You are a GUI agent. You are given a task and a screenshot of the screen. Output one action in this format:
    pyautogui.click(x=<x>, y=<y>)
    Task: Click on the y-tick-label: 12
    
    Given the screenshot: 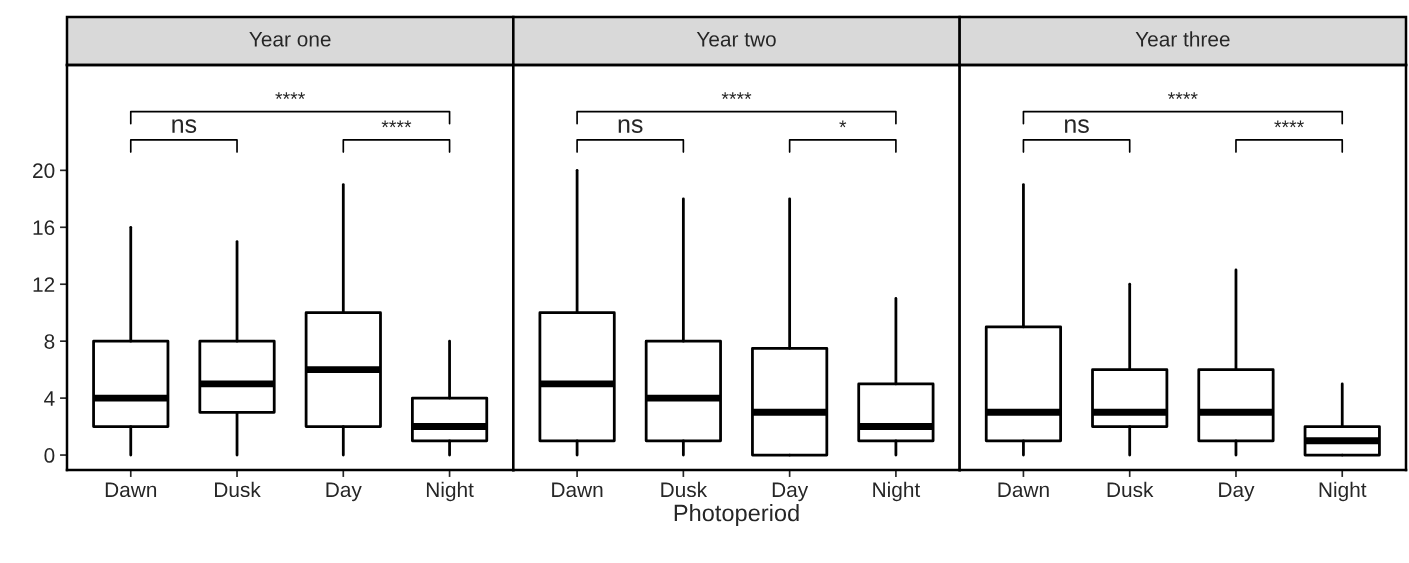 What is the action you would take?
    pyautogui.click(x=44, y=284)
    